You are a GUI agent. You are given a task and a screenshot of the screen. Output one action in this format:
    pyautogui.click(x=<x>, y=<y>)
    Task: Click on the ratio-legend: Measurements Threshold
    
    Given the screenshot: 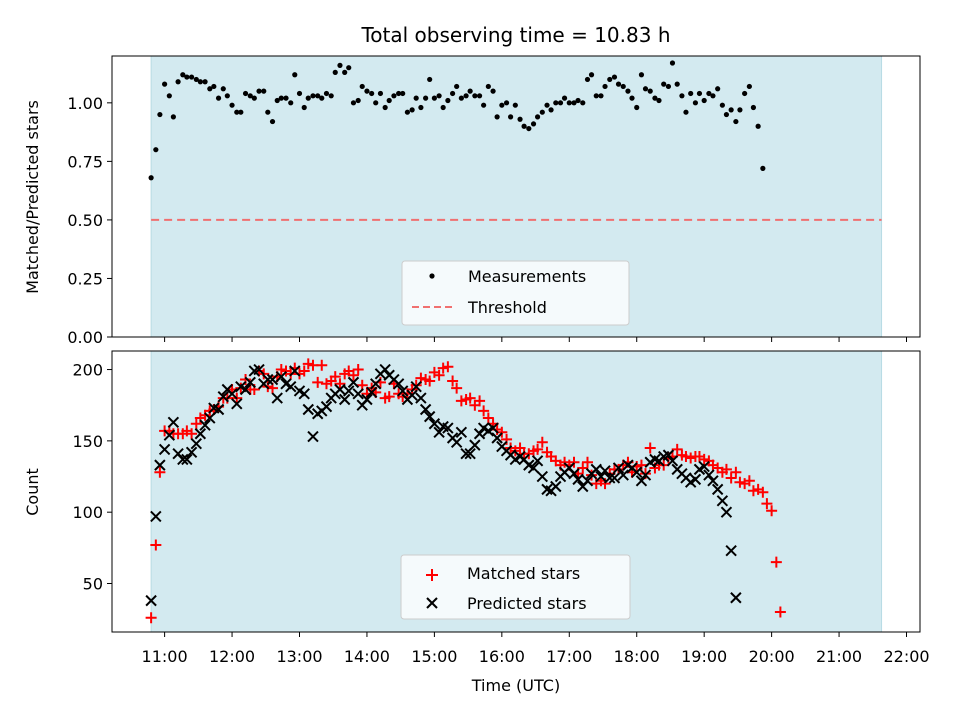 What is the action you would take?
    pyautogui.click(x=515, y=293)
    